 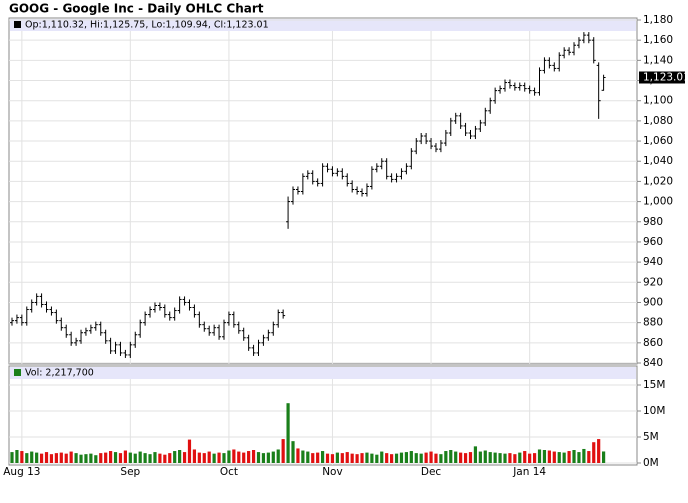 I want to click on y-tick-label: 5M, so click(x=651, y=437).